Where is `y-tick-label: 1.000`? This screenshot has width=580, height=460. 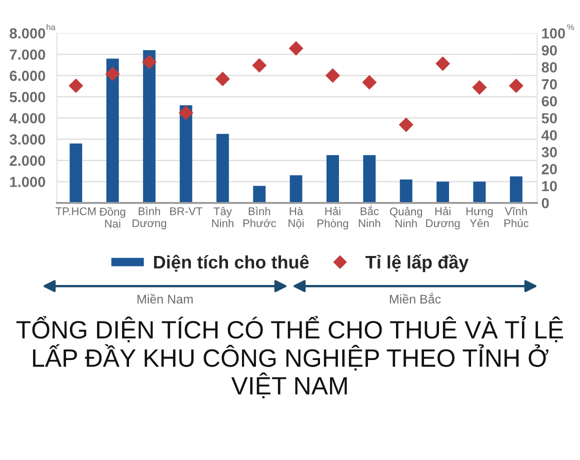 y-tick-label: 1.000 is located at coordinates (28, 182).